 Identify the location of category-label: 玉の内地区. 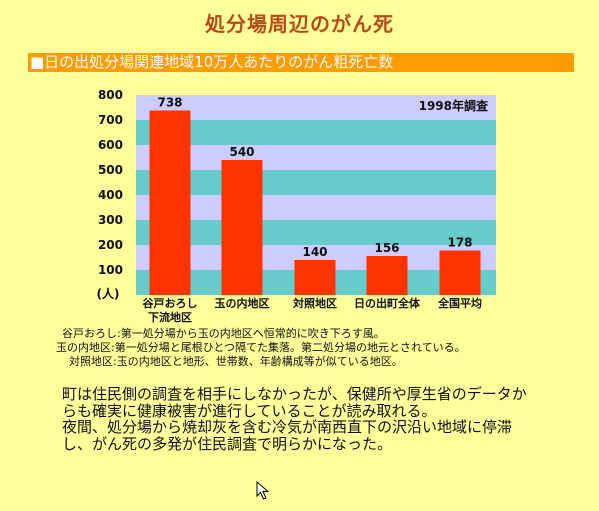
(242, 303).